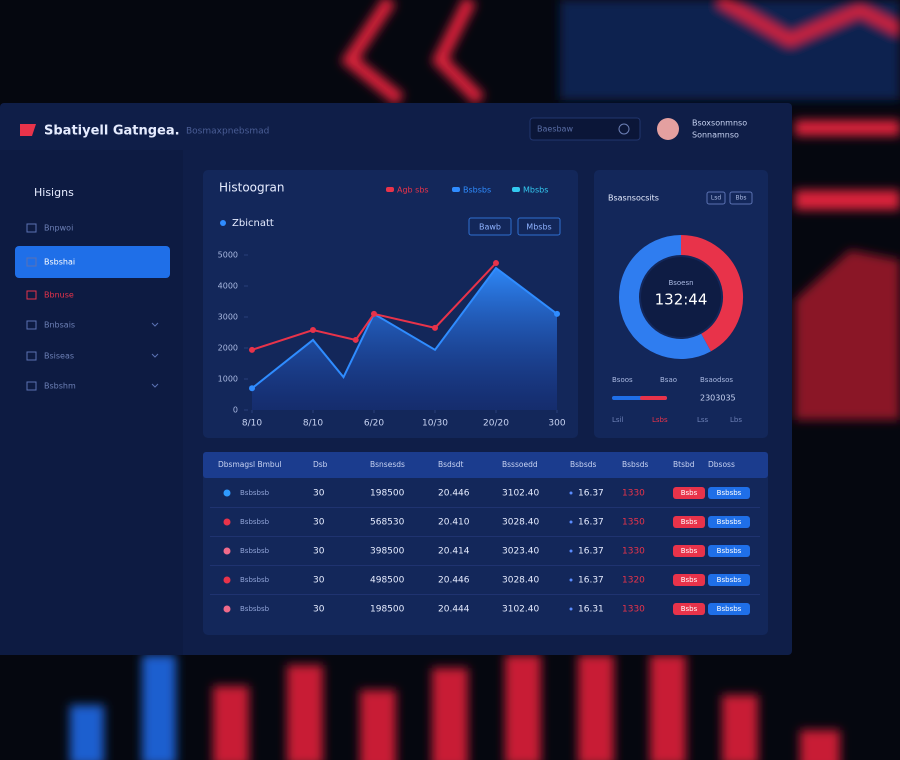 The height and width of the screenshot is (760, 900). I want to click on legend-label: Bsbsbs, so click(477, 190).